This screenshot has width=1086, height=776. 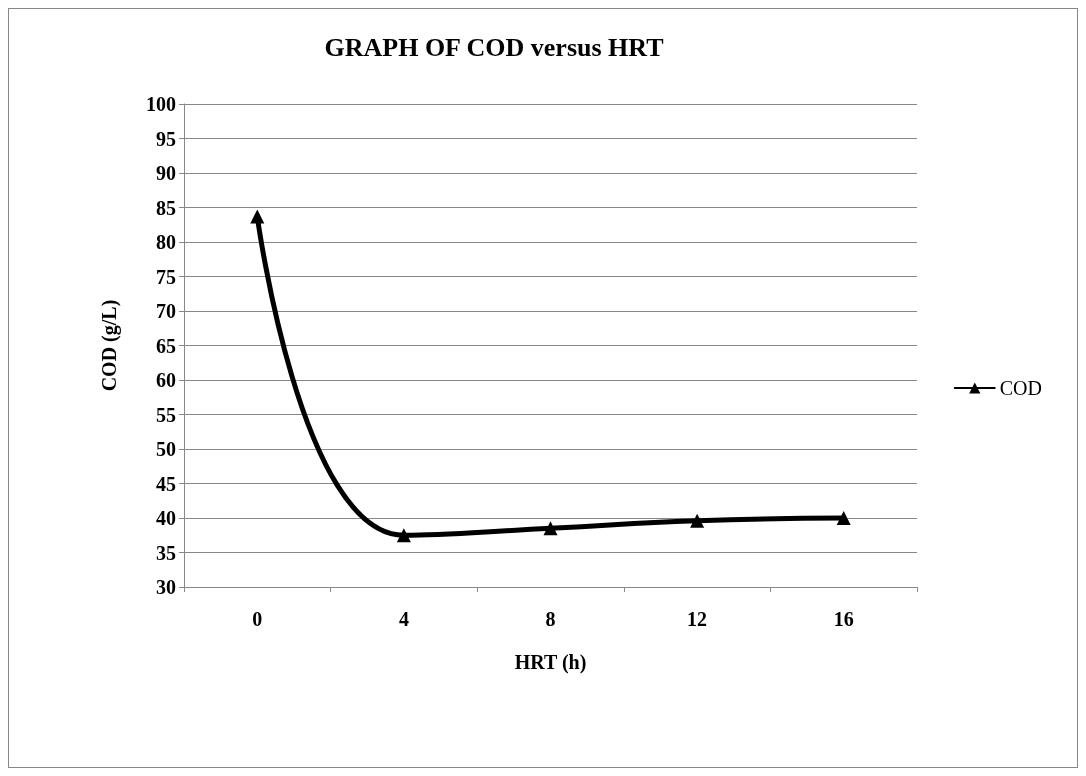 What do you see at coordinates (550, 662) in the screenshot?
I see `x-axis-title: HRT (h)` at bounding box center [550, 662].